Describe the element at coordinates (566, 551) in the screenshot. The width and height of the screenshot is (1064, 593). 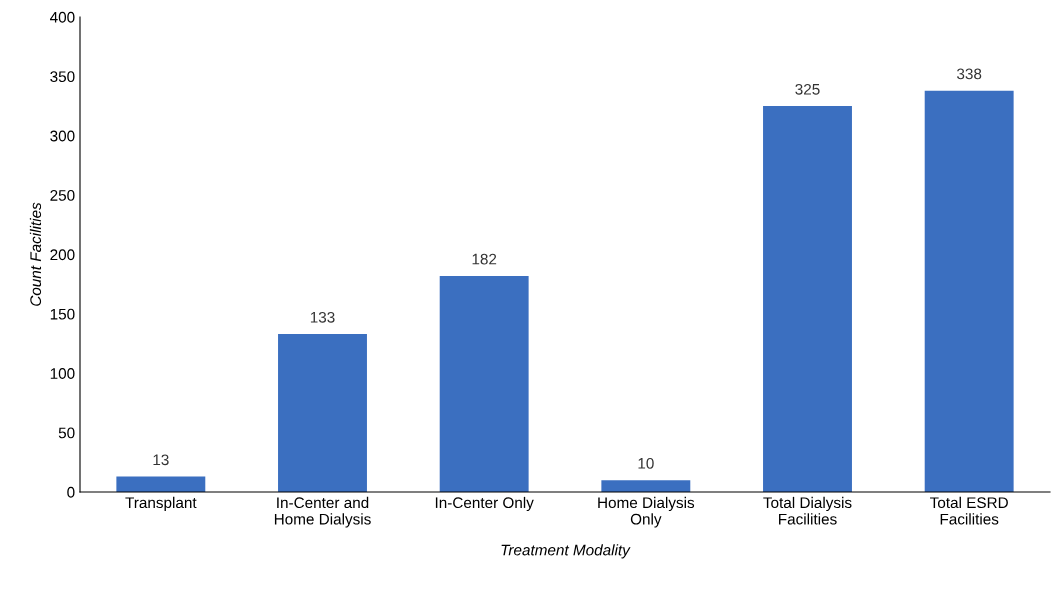
I see `x-axis-title: Treatment Modality` at that location.